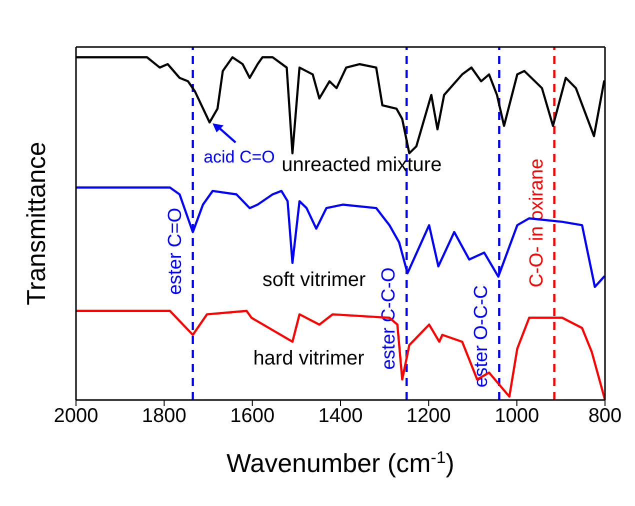  I want to click on ref-line-label: ester O-C-C, so click(481, 336).